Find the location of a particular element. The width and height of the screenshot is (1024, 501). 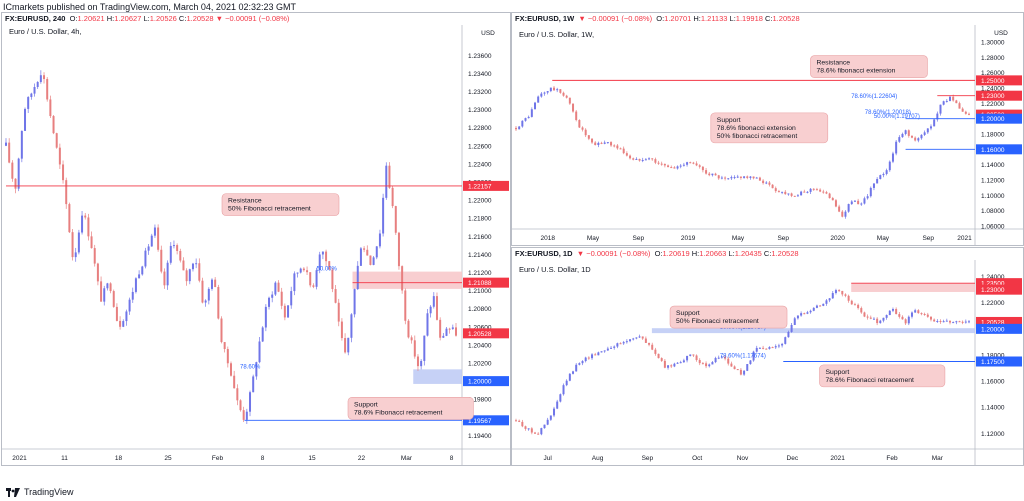

price-badge is located at coordinates (999, 289).